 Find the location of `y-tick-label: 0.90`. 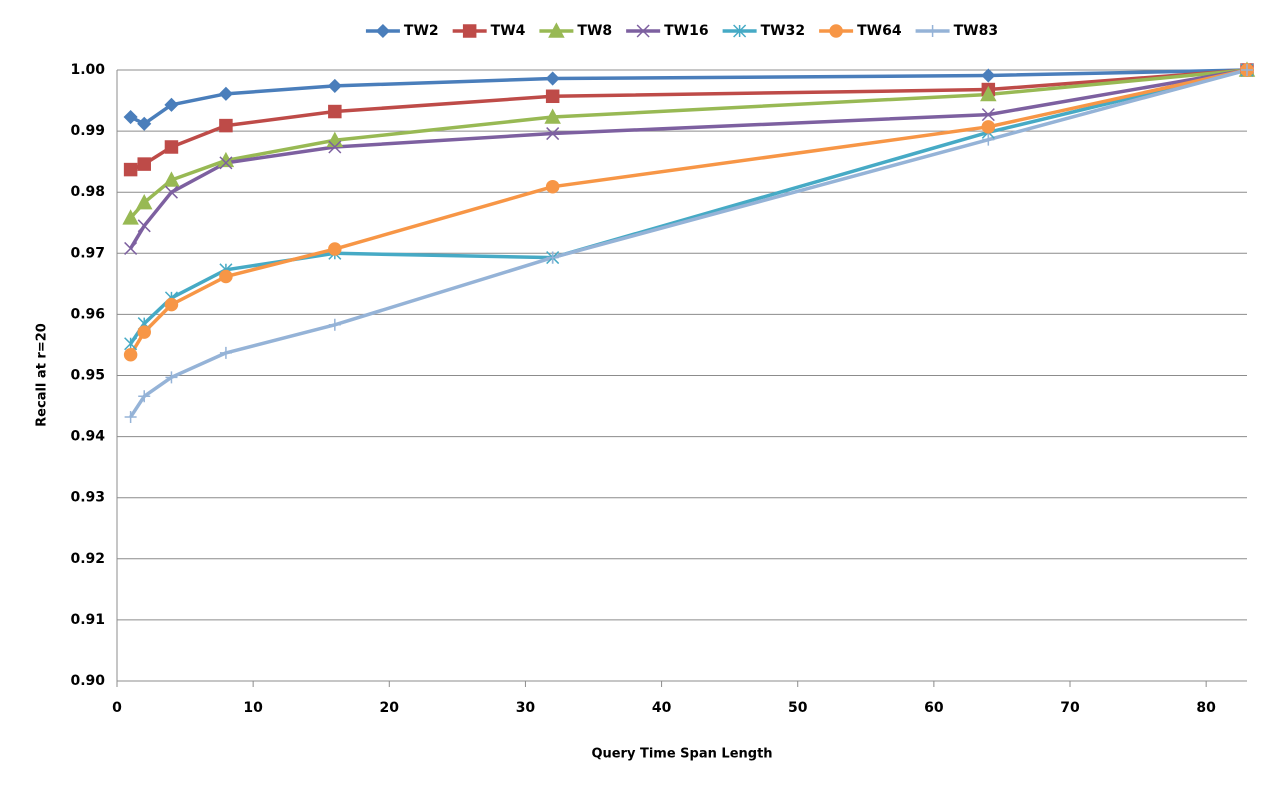

y-tick-label: 0.90 is located at coordinates (87, 681).